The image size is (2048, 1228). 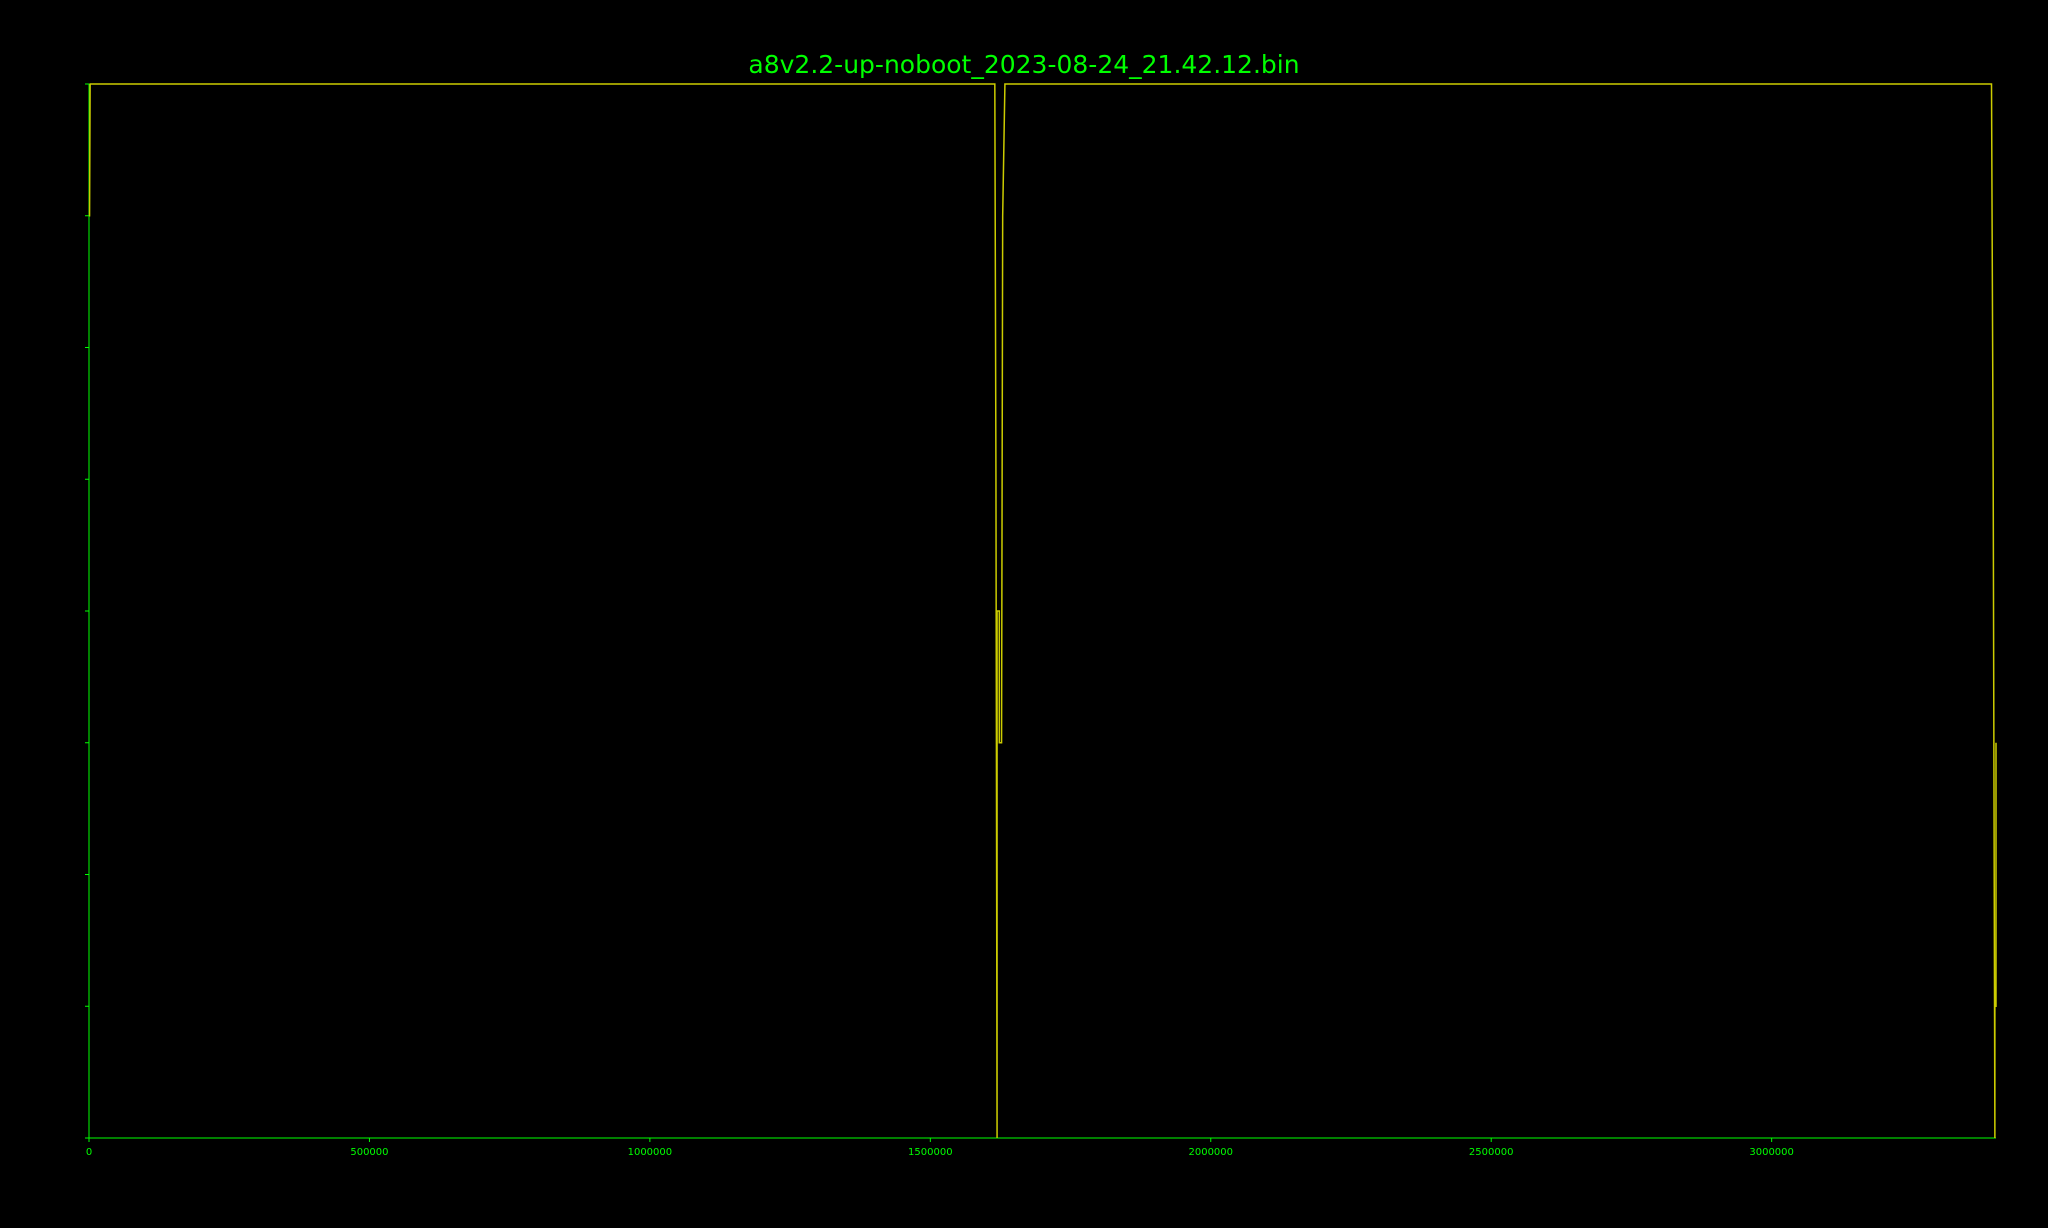 What do you see at coordinates (369, 1152) in the screenshot?
I see `x-tick-label: 500000` at bounding box center [369, 1152].